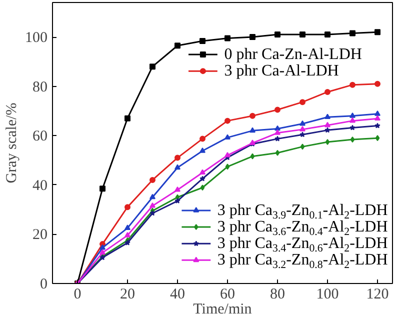 The height and width of the screenshot is (320, 400). Describe the element at coordinates (44, 284) in the screenshot. I see `y-tick-label: 0` at that location.